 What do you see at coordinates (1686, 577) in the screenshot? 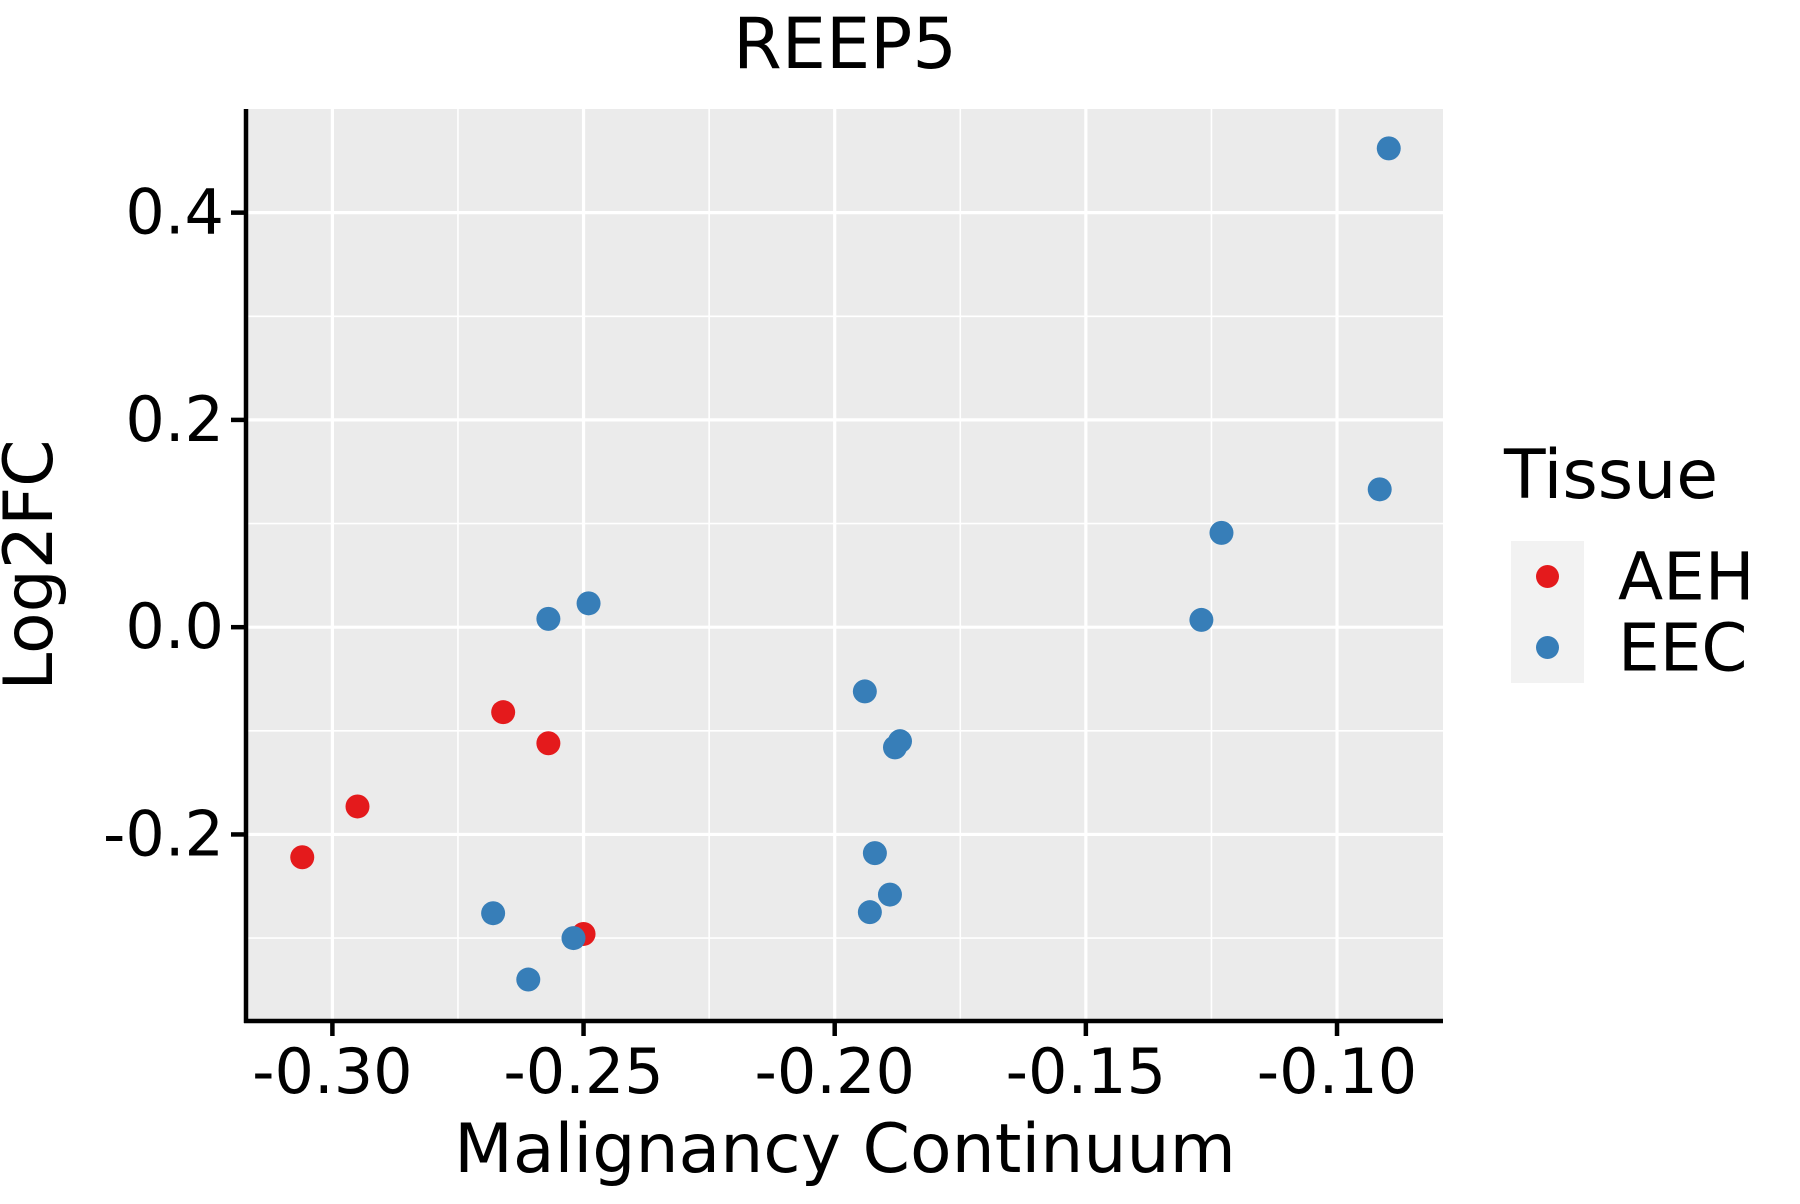
I see `legend-label: AEH` at bounding box center [1686, 577].